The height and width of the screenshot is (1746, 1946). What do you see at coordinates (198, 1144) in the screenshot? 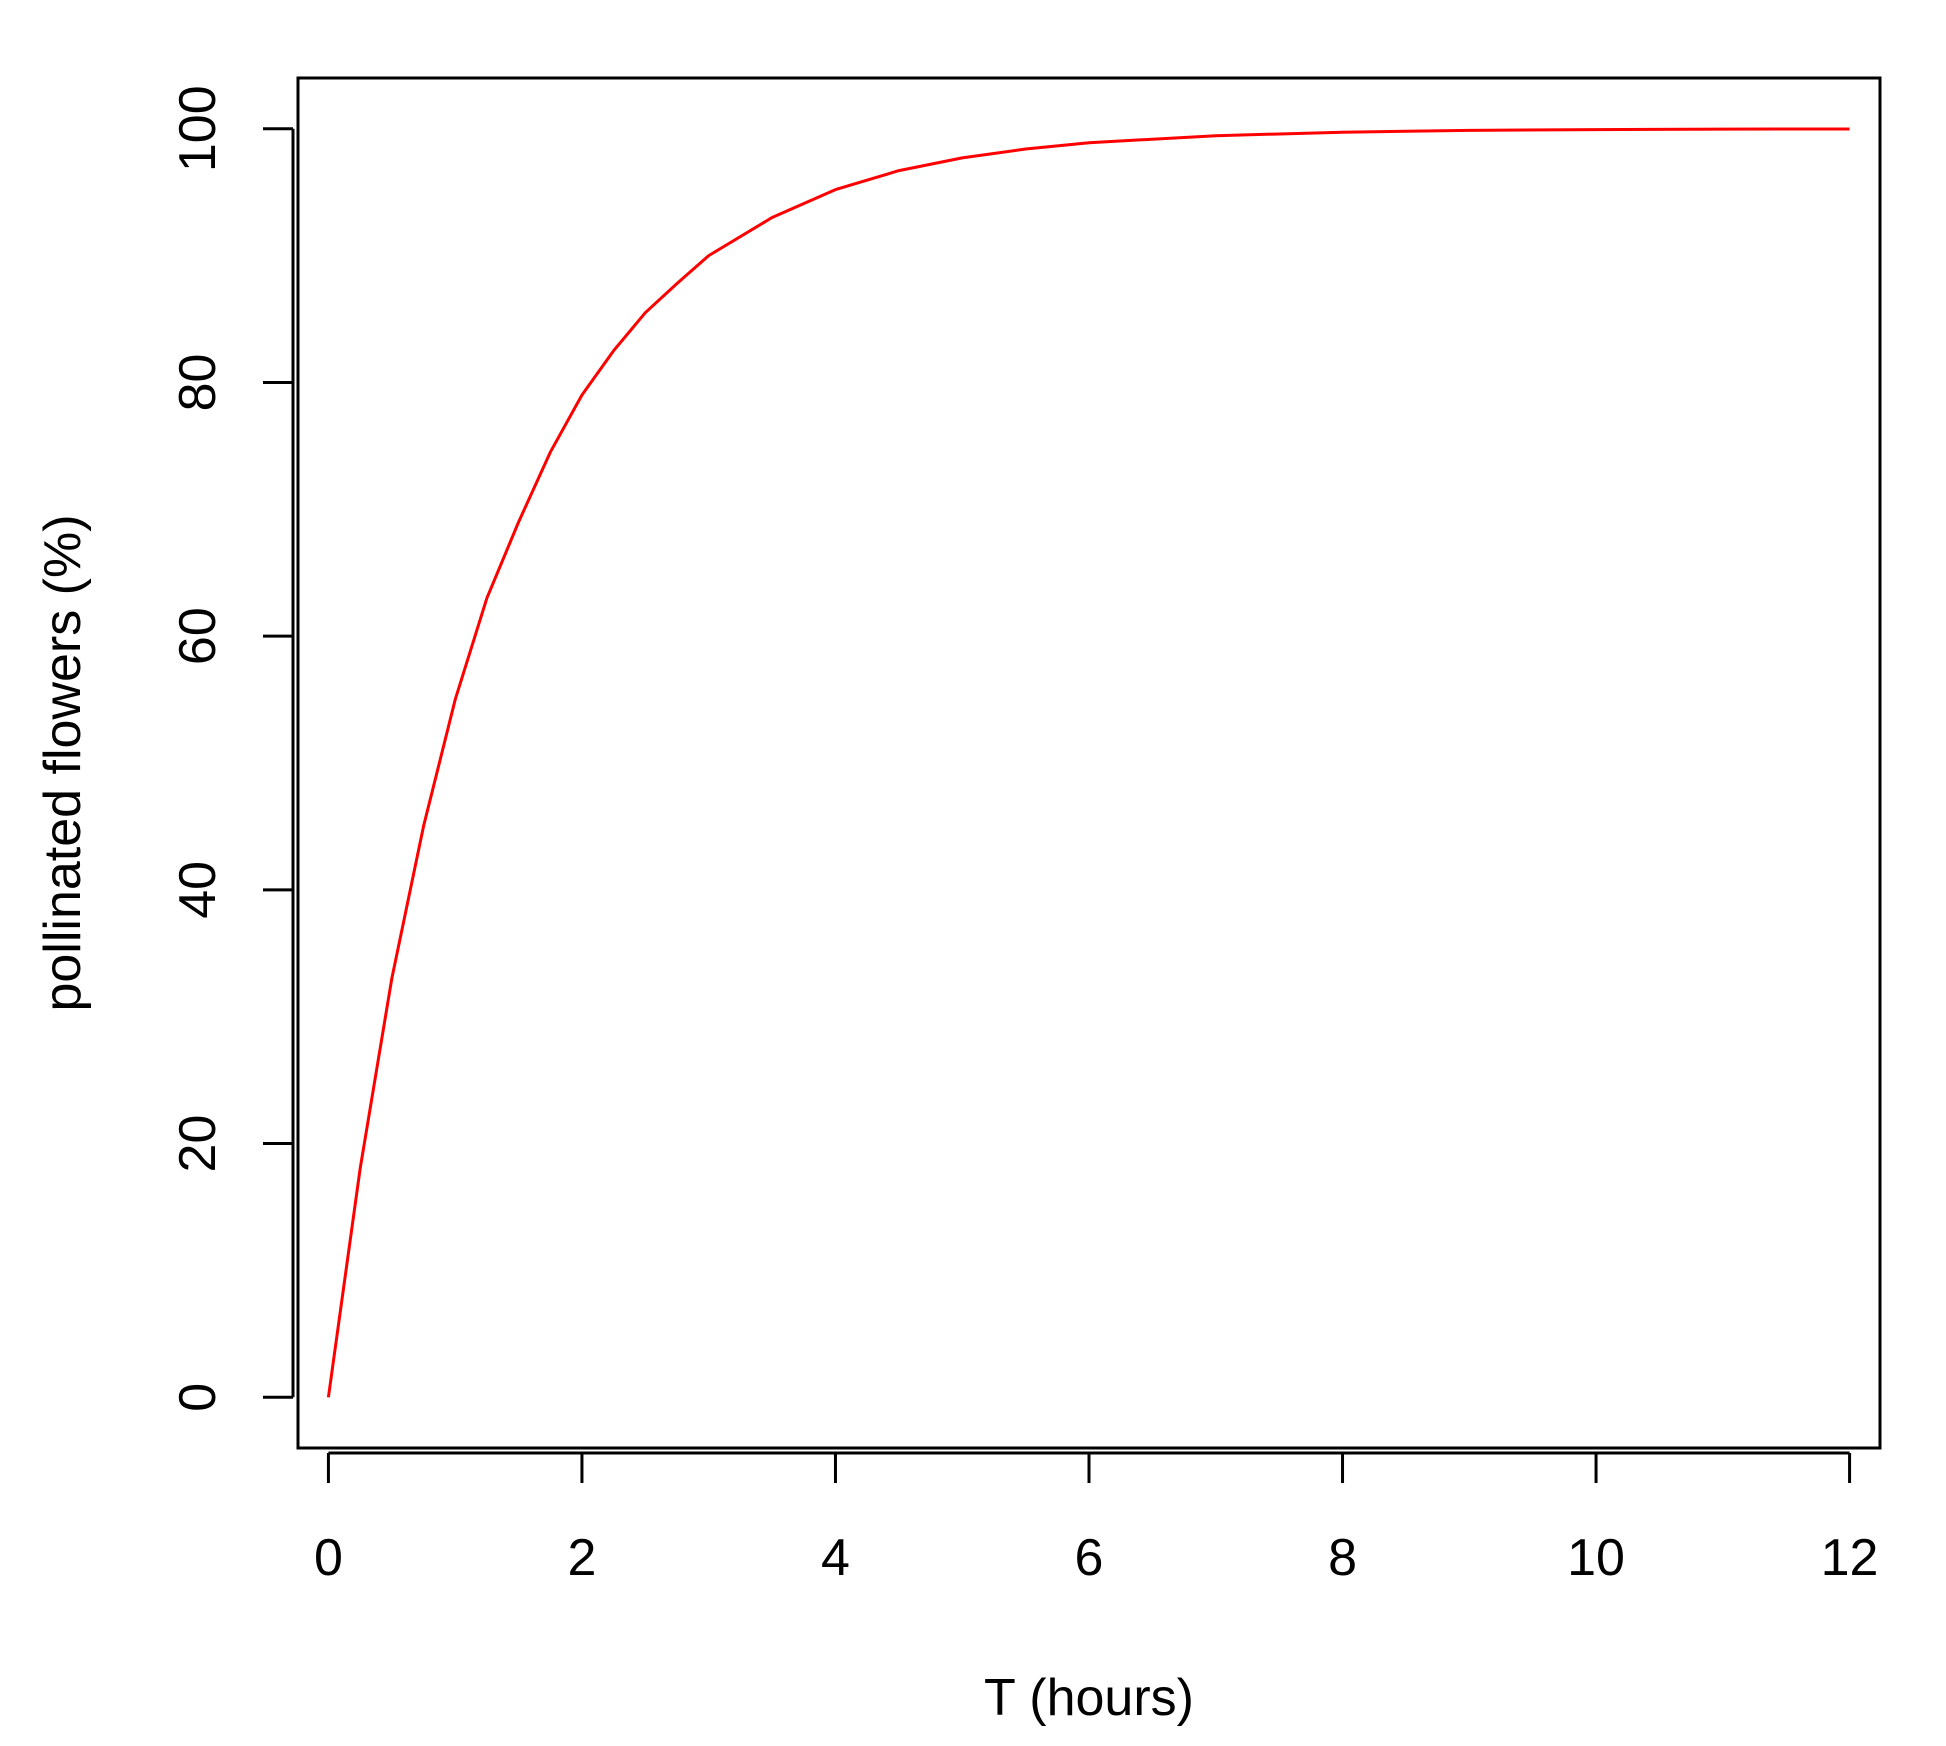
I see `y-tick-label: 20` at bounding box center [198, 1144].